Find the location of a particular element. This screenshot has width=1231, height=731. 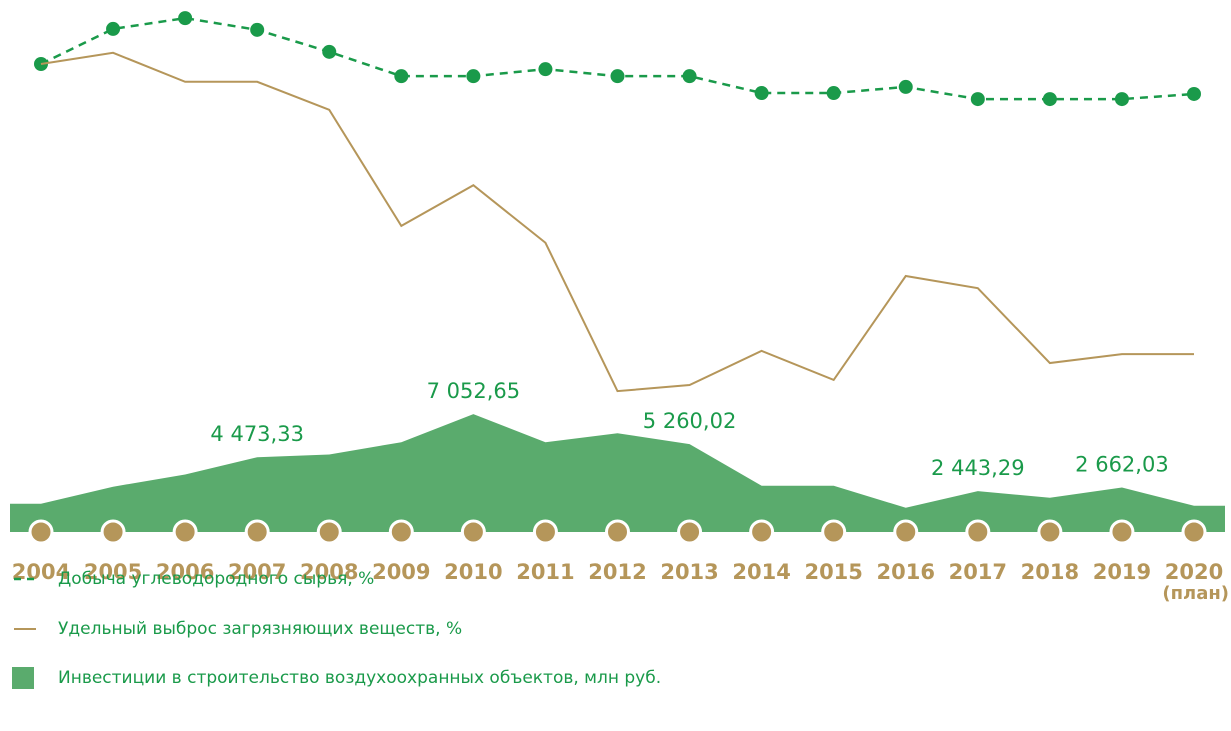

data-label: 2 443,29 is located at coordinates (978, 468).